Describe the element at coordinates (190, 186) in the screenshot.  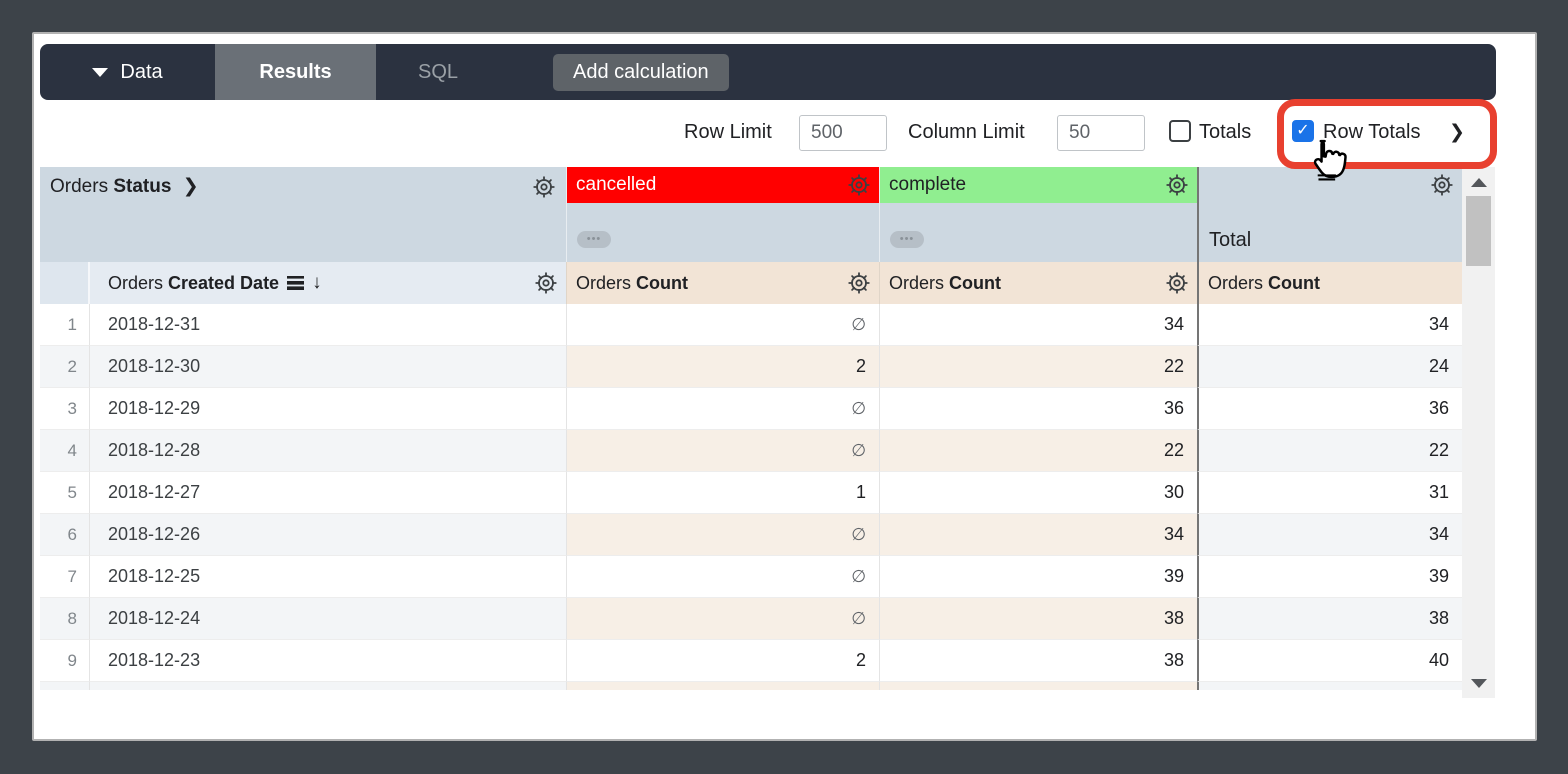
I see `chevron-right-icon: ❯` at that location.